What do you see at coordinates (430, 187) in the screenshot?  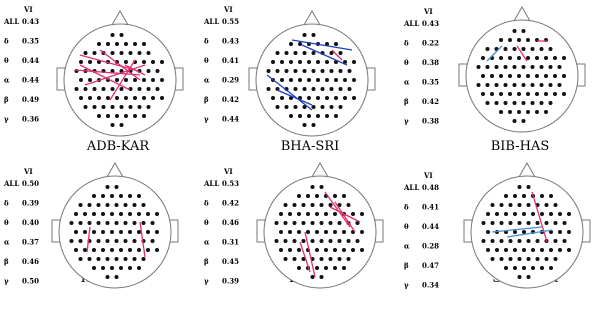 I see `band-value: 0.48` at bounding box center [430, 187].